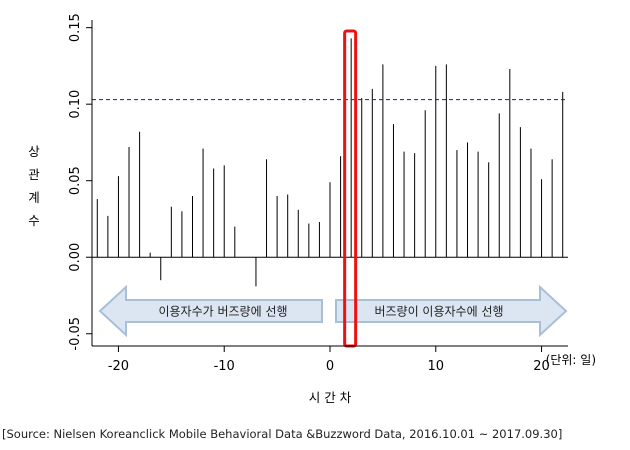  What do you see at coordinates (333, 311) in the screenshot?
I see `arrow-layer: 이용자수가 버즈량에 선행 버즈량이 이용자수에 선행` at bounding box center [333, 311].